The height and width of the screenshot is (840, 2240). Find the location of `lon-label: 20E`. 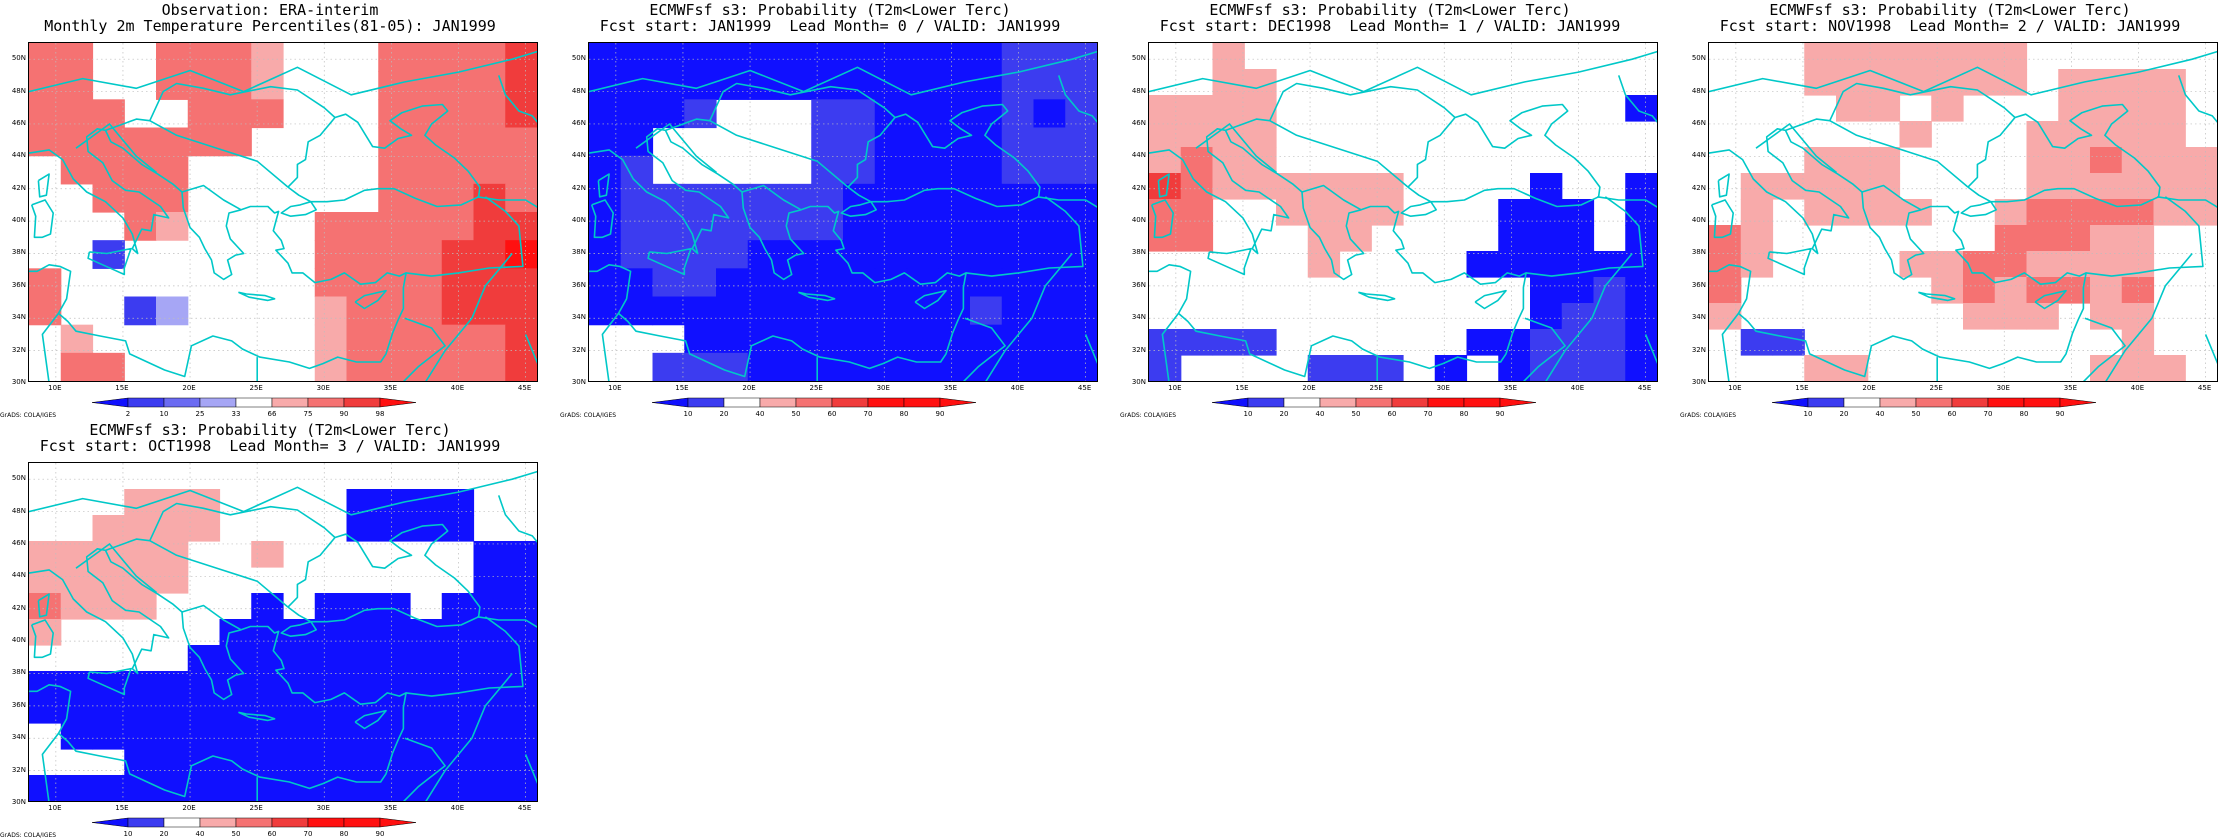

lon-label: 20E is located at coordinates (749, 388).